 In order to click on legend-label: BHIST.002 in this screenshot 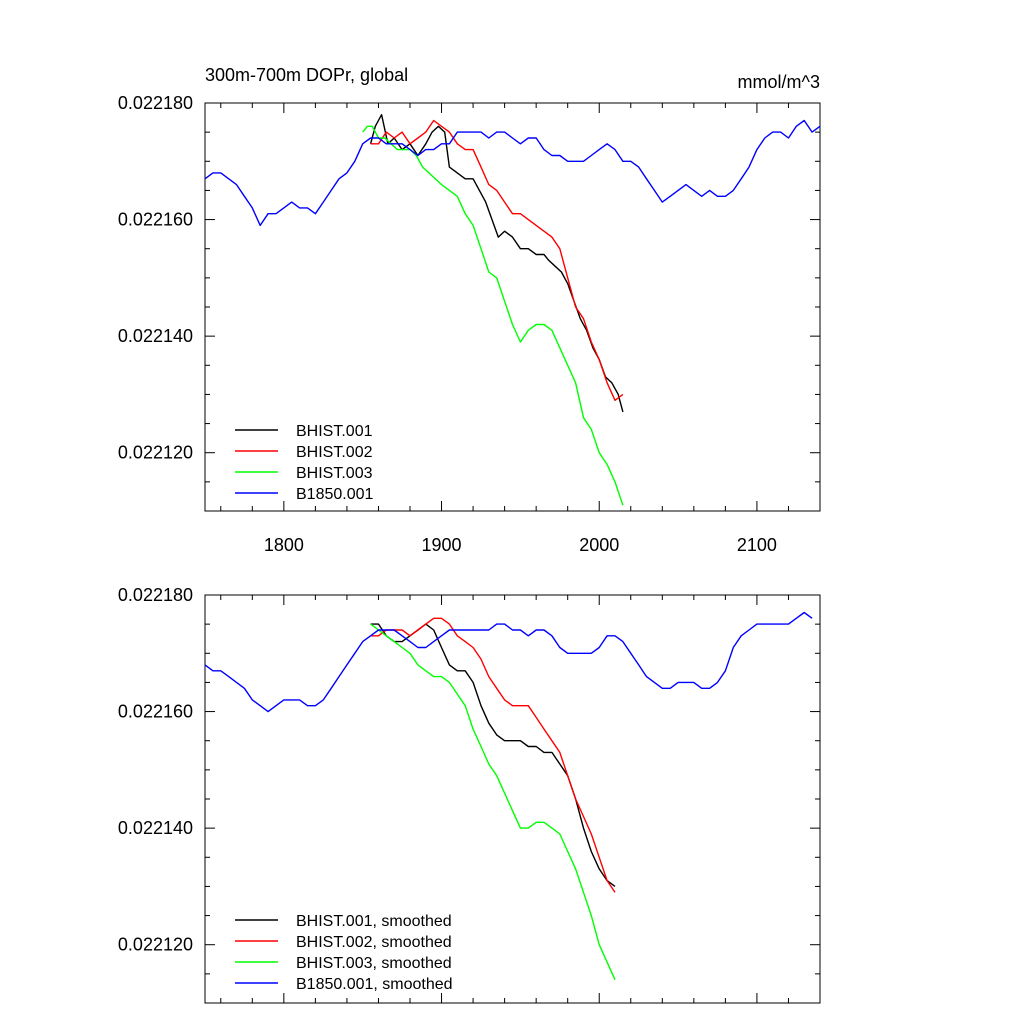, I will do `click(334, 452)`.